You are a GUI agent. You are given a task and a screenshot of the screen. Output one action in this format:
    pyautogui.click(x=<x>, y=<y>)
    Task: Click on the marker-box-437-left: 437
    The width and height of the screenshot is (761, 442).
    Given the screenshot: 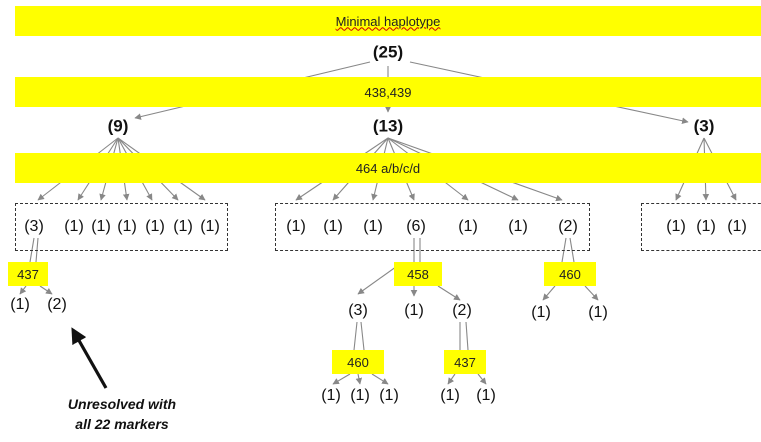 What is the action you would take?
    pyautogui.click(x=28, y=274)
    